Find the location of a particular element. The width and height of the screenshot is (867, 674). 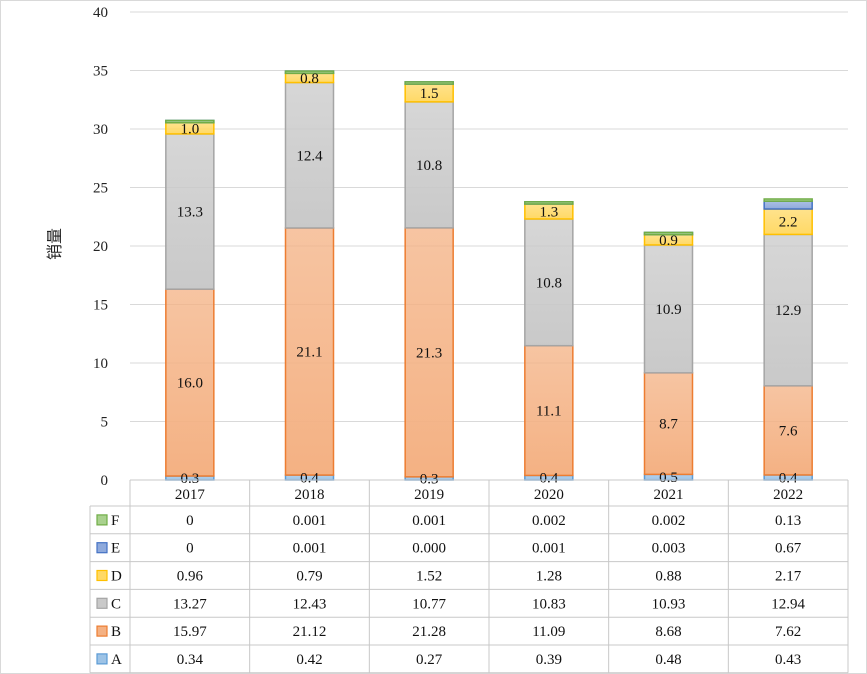

data-label-A-2020: 0.4 is located at coordinates (548, 479).